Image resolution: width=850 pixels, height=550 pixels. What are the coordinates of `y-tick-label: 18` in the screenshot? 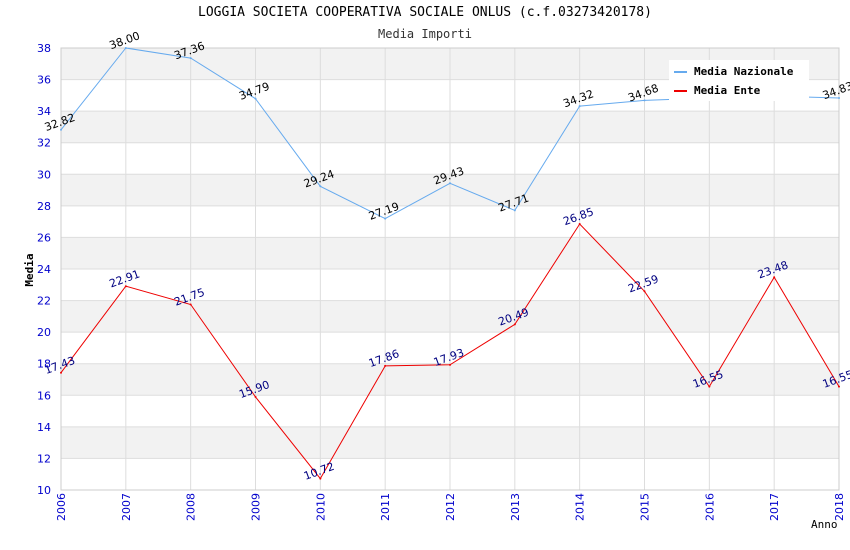 It's located at (44, 364).